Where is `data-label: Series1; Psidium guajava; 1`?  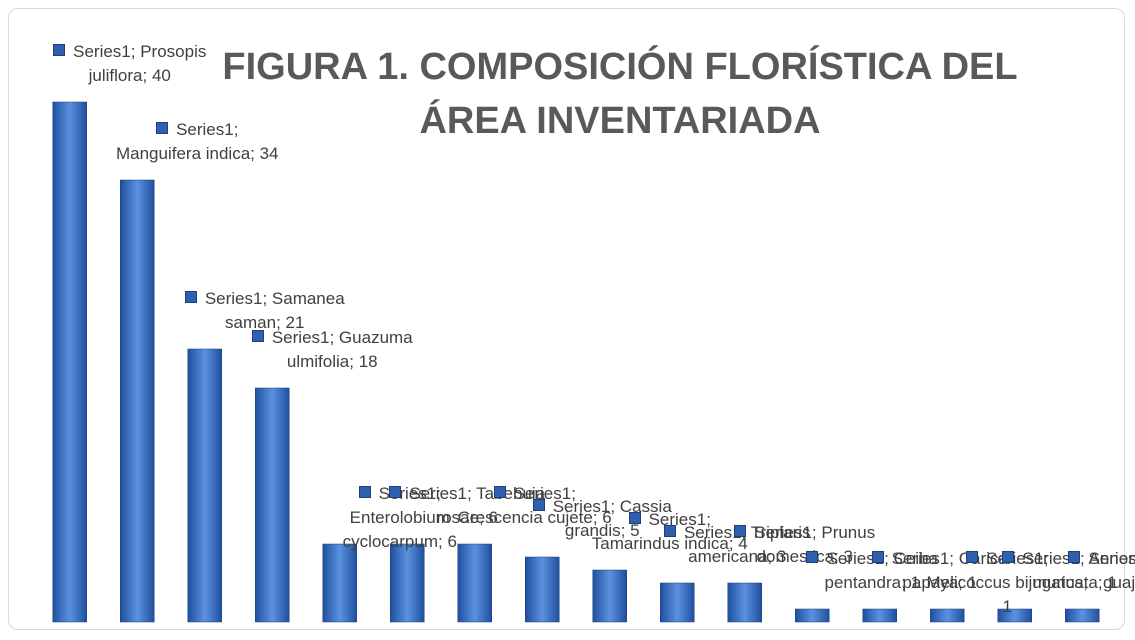
data-label: Series1; Psidium guajava; 1 is located at coordinates (1096, 571).